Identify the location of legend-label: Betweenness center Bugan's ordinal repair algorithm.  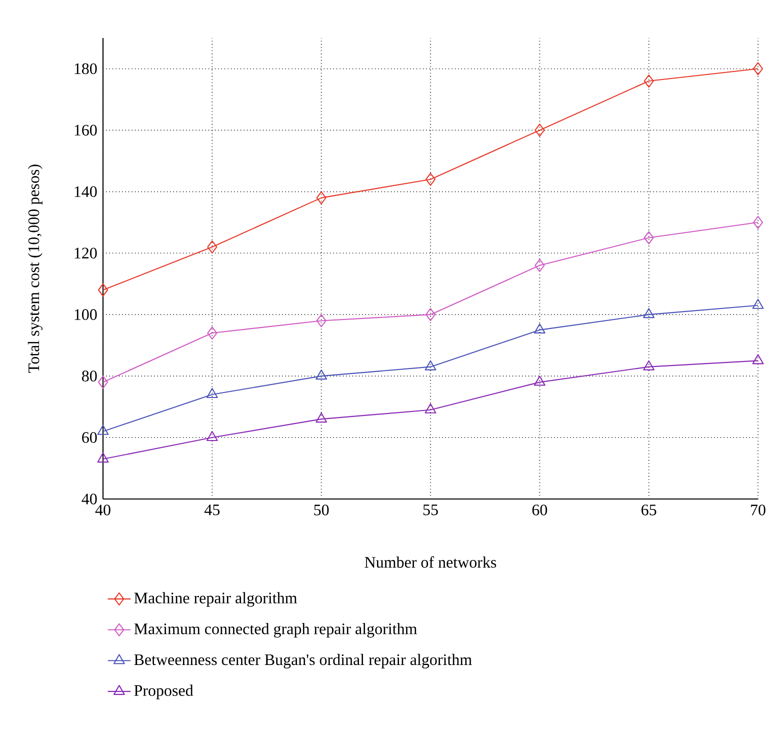
(303, 661).